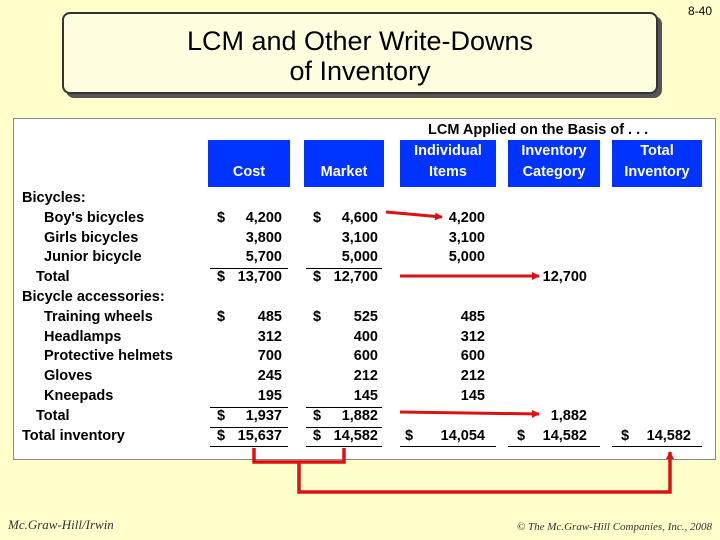 Image resolution: width=720 pixels, height=540 pixels. I want to click on rule-market-grand-top, so click(344, 427).